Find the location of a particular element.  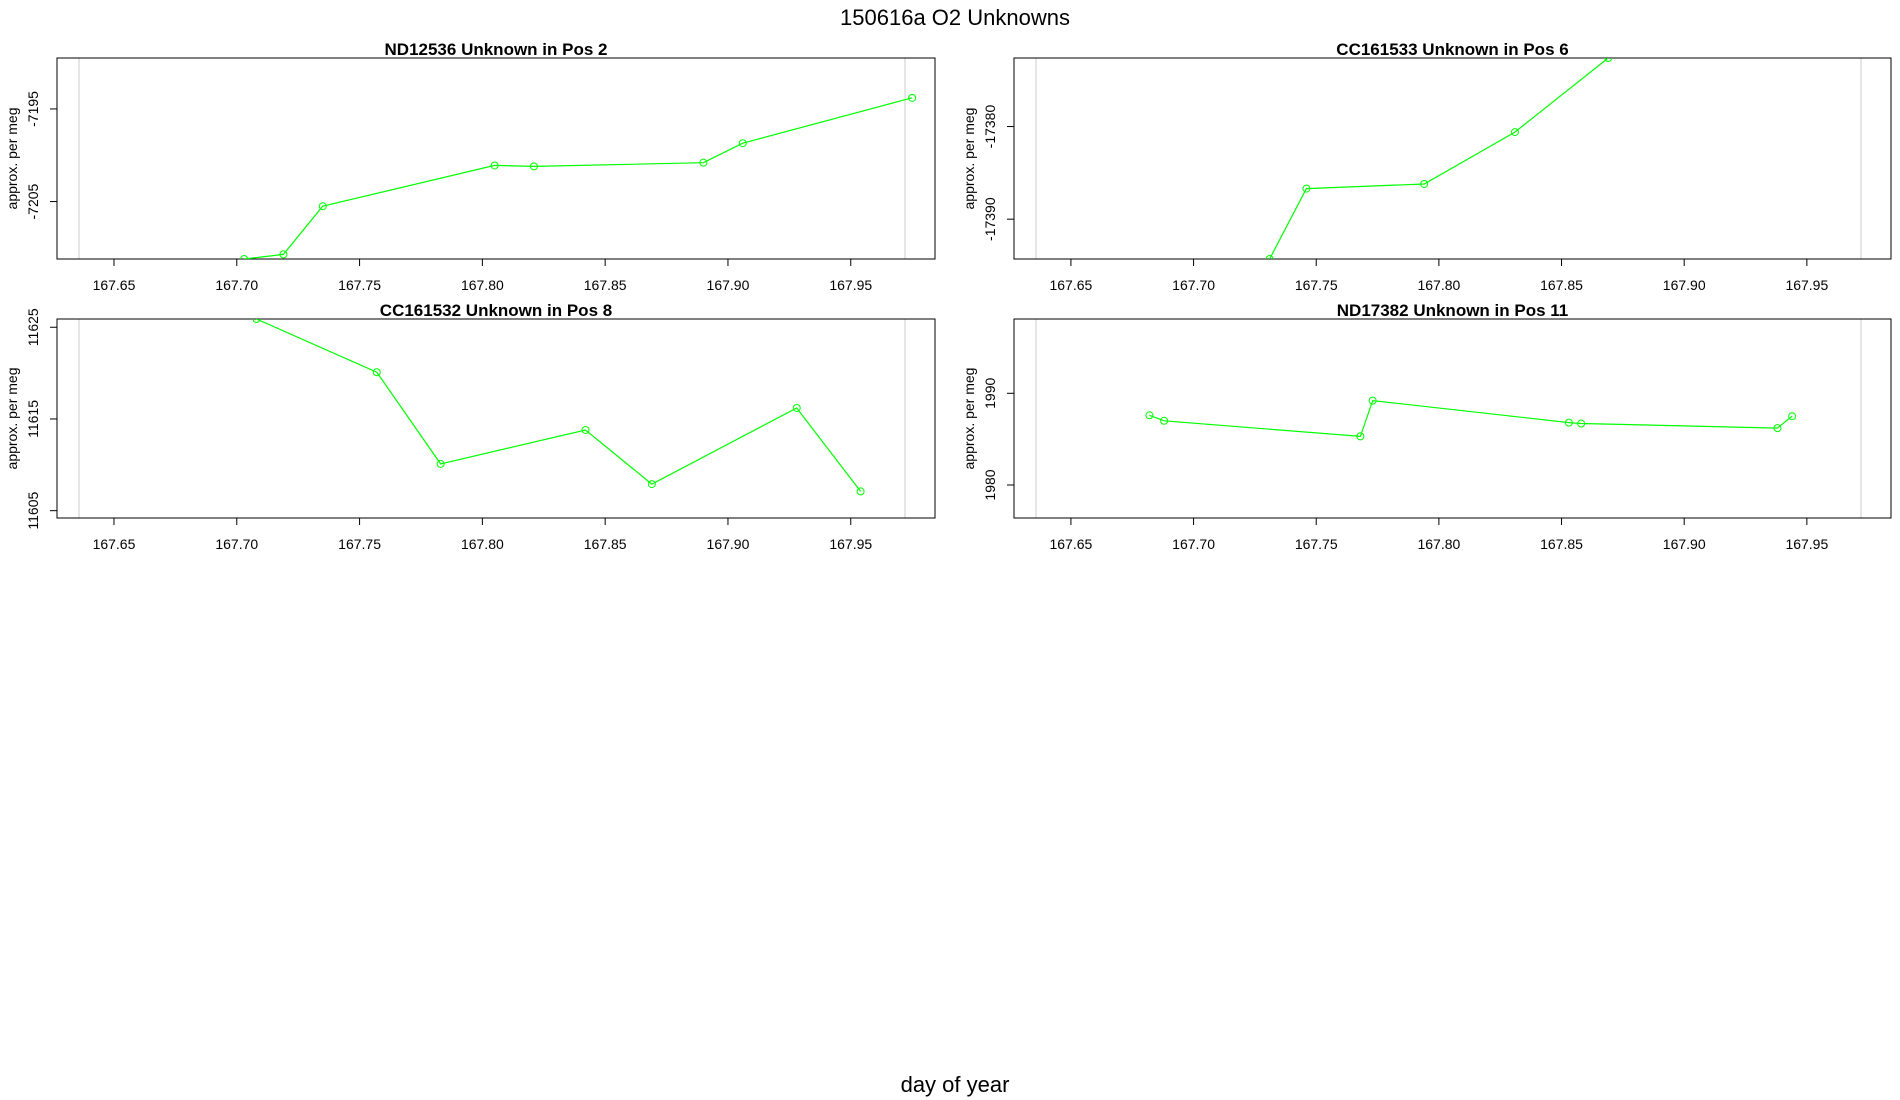

x-axis-label: day of year is located at coordinates (955, 1084).